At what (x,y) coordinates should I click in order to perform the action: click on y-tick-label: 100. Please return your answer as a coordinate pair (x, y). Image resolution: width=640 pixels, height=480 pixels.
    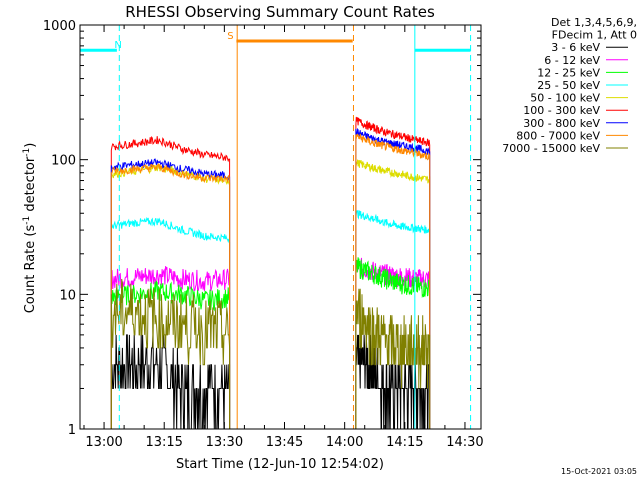
    Looking at the image, I should click on (63, 161).